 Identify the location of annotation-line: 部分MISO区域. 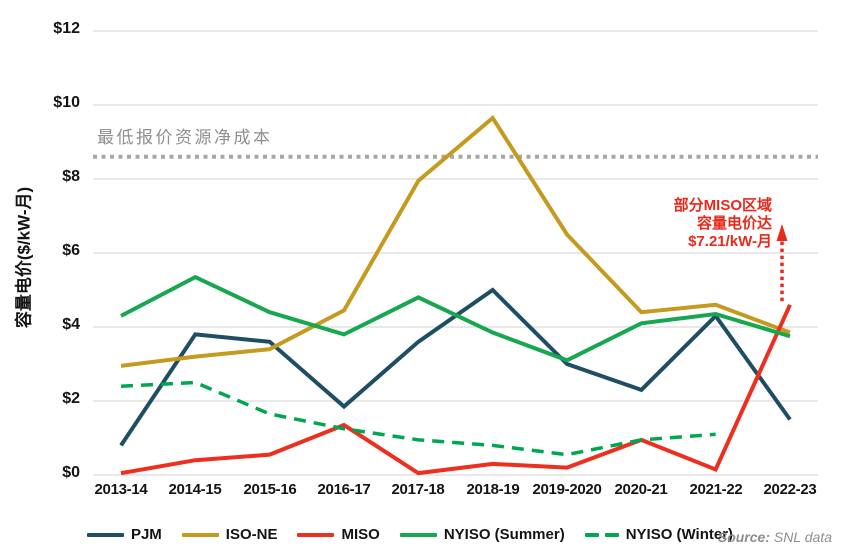
(722, 205).